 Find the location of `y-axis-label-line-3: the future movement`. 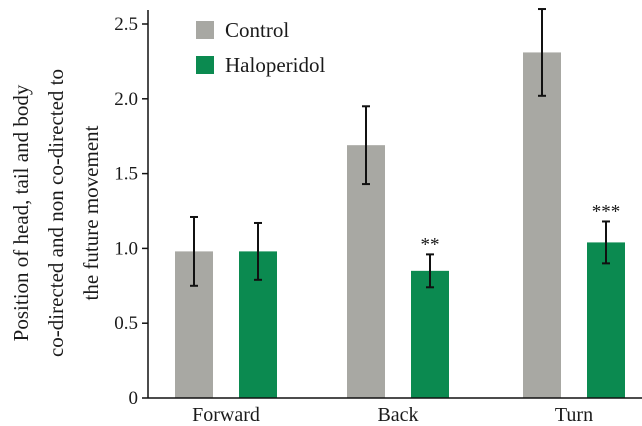

y-axis-label-line-3: the future movement is located at coordinates (91, 212).